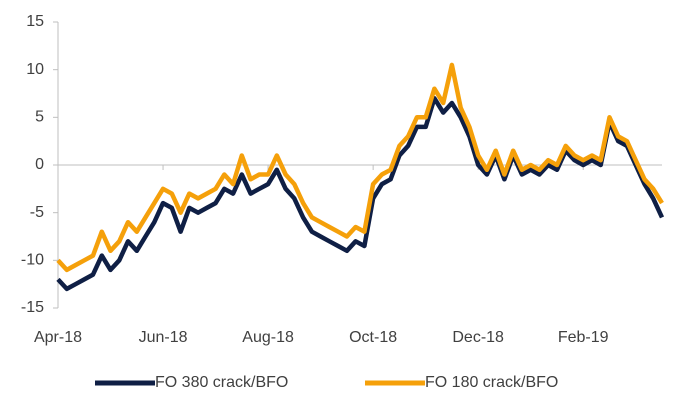 The image size is (673, 400). Describe the element at coordinates (39, 164) in the screenshot. I see `y-tick-label: 0` at that location.